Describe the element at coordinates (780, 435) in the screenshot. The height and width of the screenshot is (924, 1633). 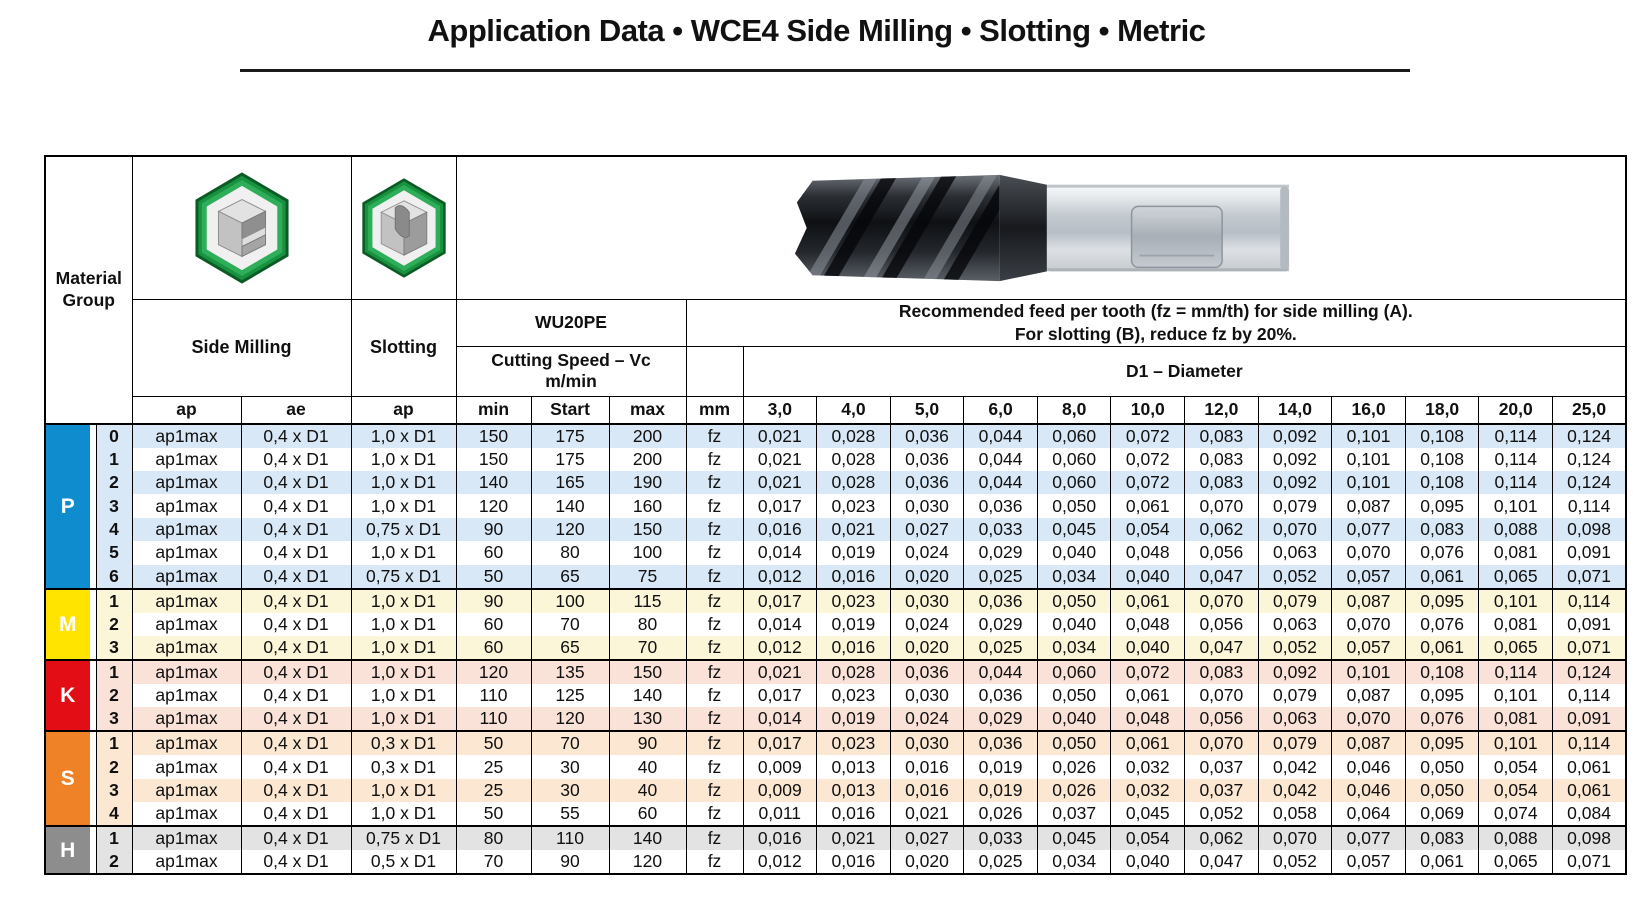
I see `fz-value-d3,0: 0,021` at that location.